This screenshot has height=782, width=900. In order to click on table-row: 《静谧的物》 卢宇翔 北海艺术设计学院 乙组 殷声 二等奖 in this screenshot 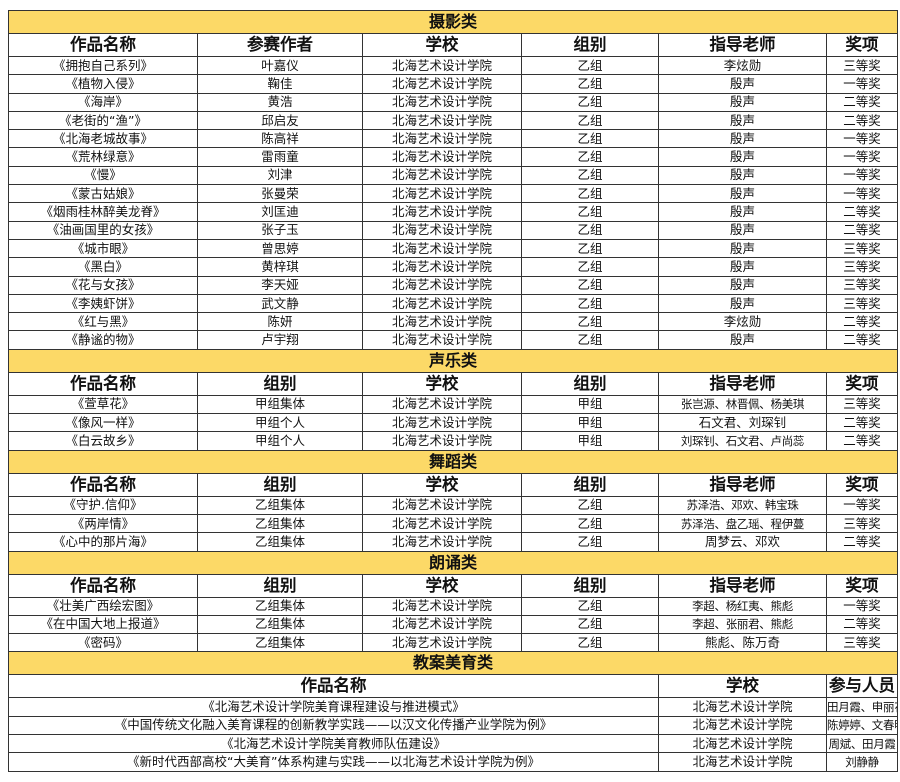, I will do `click(453, 340)`.